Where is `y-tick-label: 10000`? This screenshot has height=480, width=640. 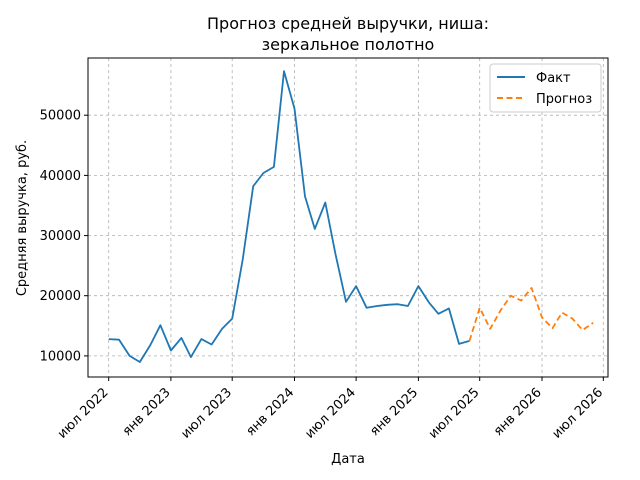
y-tick-label: 10000 is located at coordinates (60, 356).